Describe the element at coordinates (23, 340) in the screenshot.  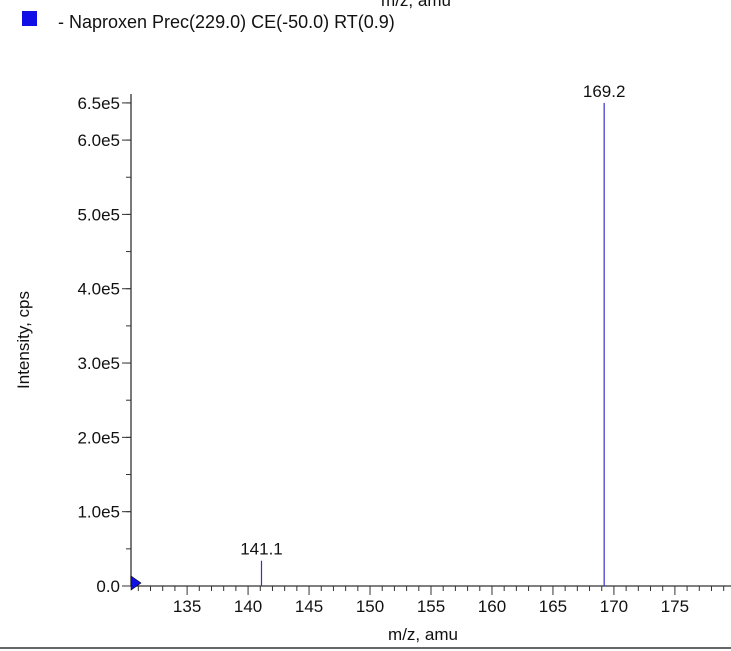
I see `y-axis-label: Intensity, cps` at that location.